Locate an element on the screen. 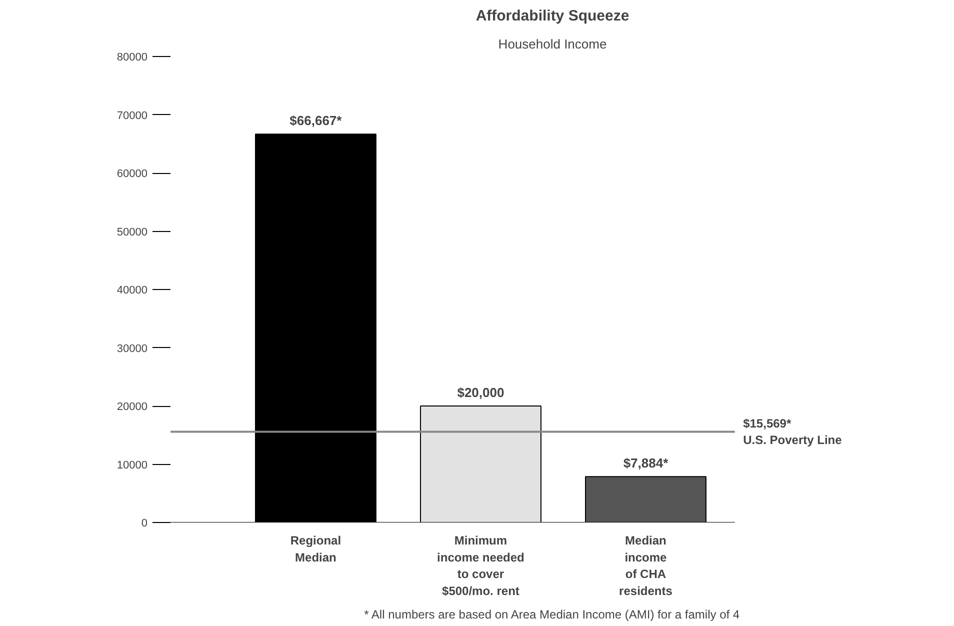 This screenshot has width=954, height=626. y-tick-label: 0 is located at coordinates (144, 524).